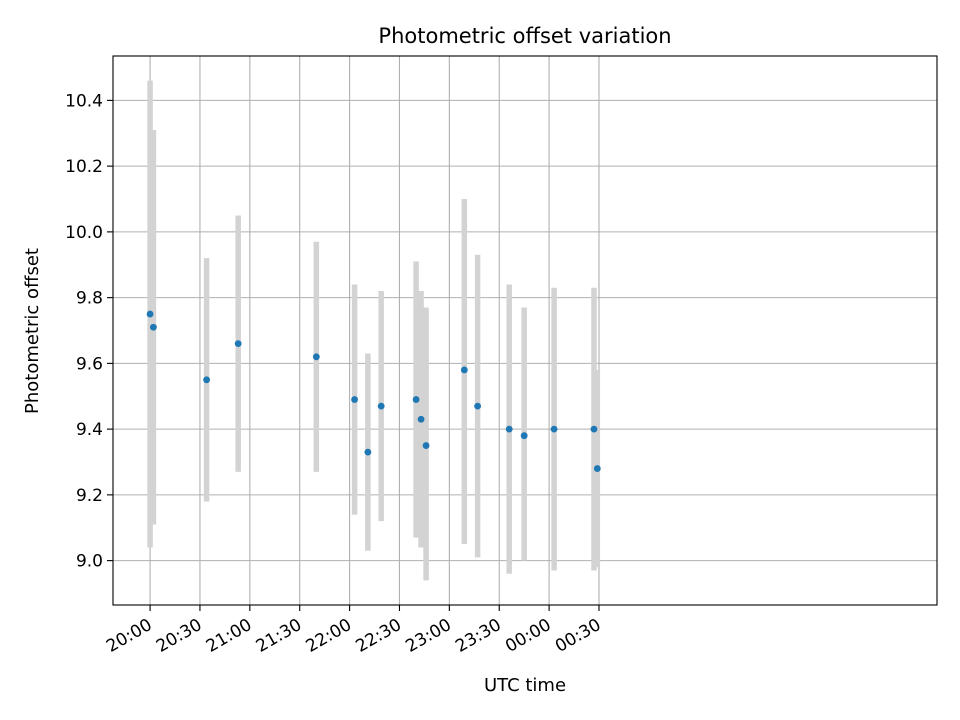 Image resolution: width=960 pixels, height=720 pixels. What do you see at coordinates (84, 101) in the screenshot?
I see `y-tick-label: 10.4` at bounding box center [84, 101].